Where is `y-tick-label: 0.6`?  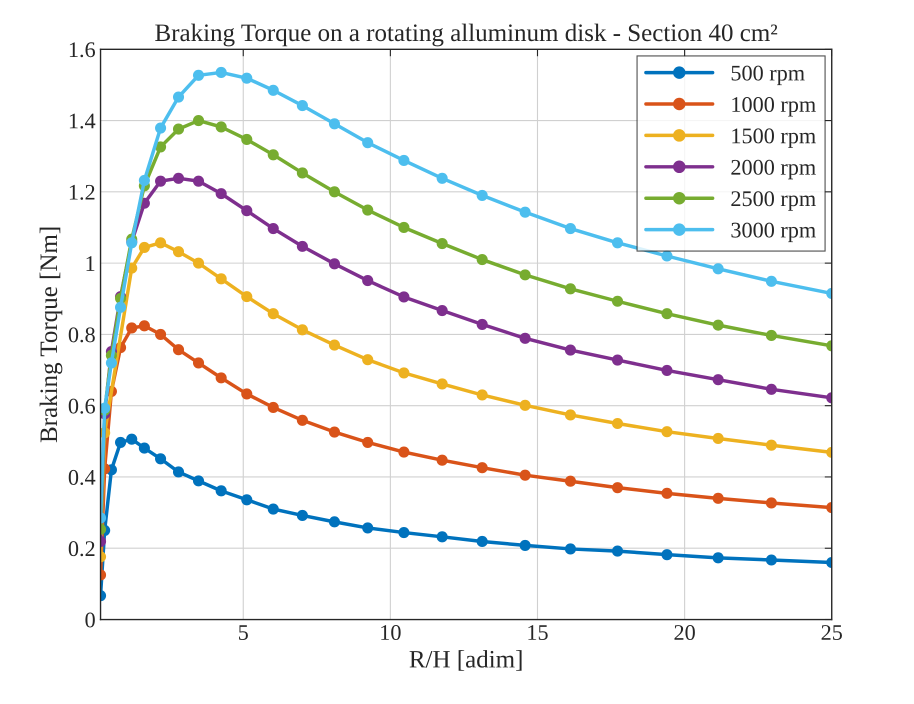 y-tick-label: 0.6 is located at coordinates (82, 406).